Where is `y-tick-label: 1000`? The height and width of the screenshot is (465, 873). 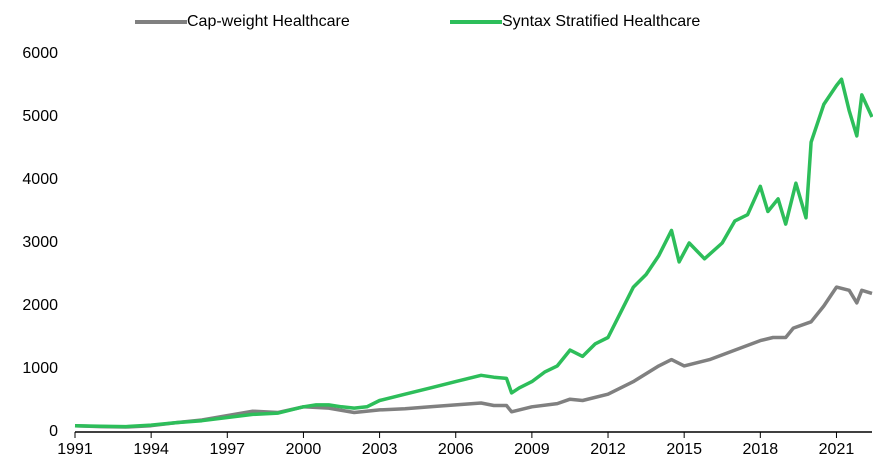 y-tick-label: 1000 is located at coordinates (40, 368).